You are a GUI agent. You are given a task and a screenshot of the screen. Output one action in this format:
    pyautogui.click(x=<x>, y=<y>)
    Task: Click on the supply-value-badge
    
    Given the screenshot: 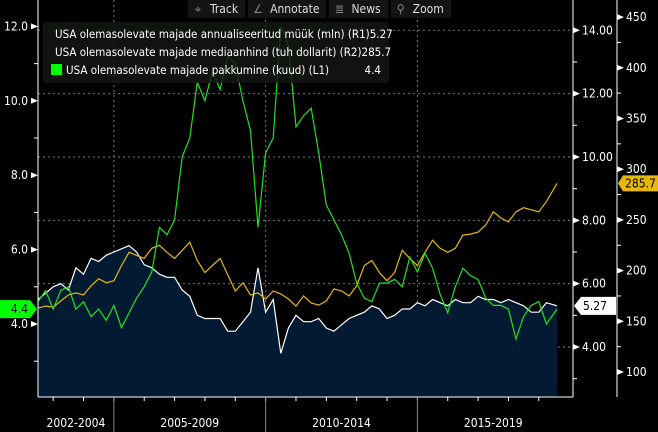 What is the action you would take?
    pyautogui.click(x=18, y=309)
    